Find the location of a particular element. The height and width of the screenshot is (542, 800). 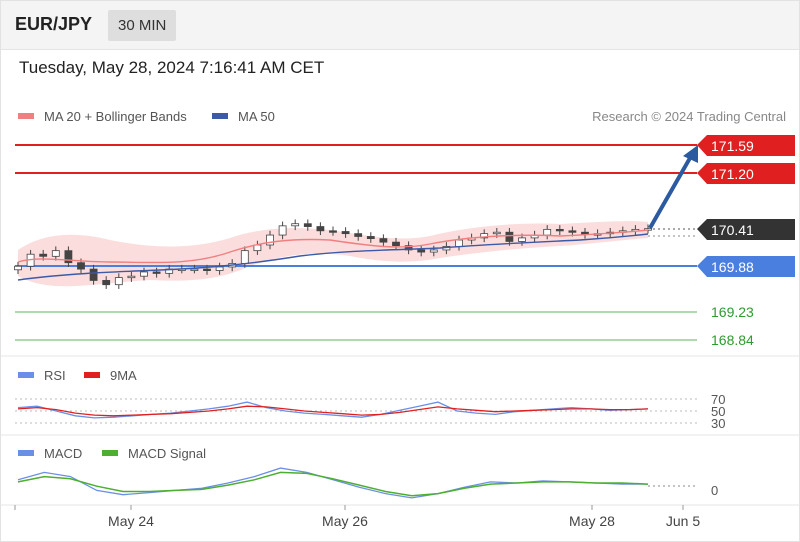

macd-line is located at coordinates (332, 483).